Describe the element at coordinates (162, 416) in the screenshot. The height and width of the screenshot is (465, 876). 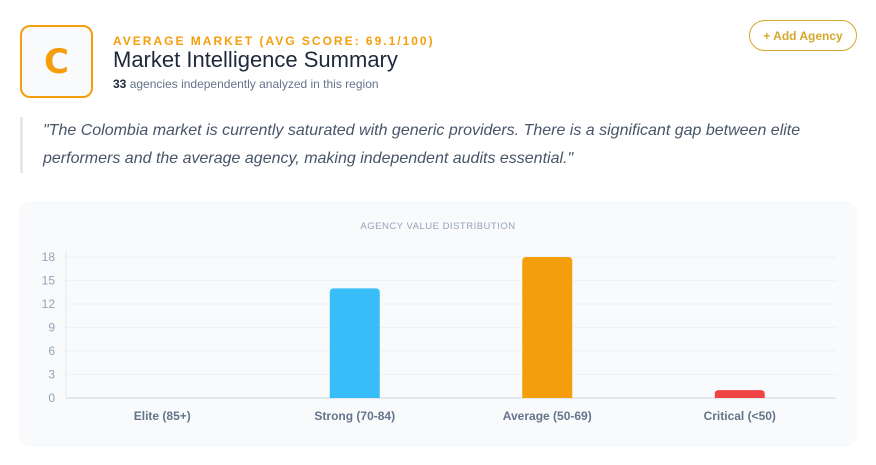
I see `x-tick-label: Elite (85+)` at that location.